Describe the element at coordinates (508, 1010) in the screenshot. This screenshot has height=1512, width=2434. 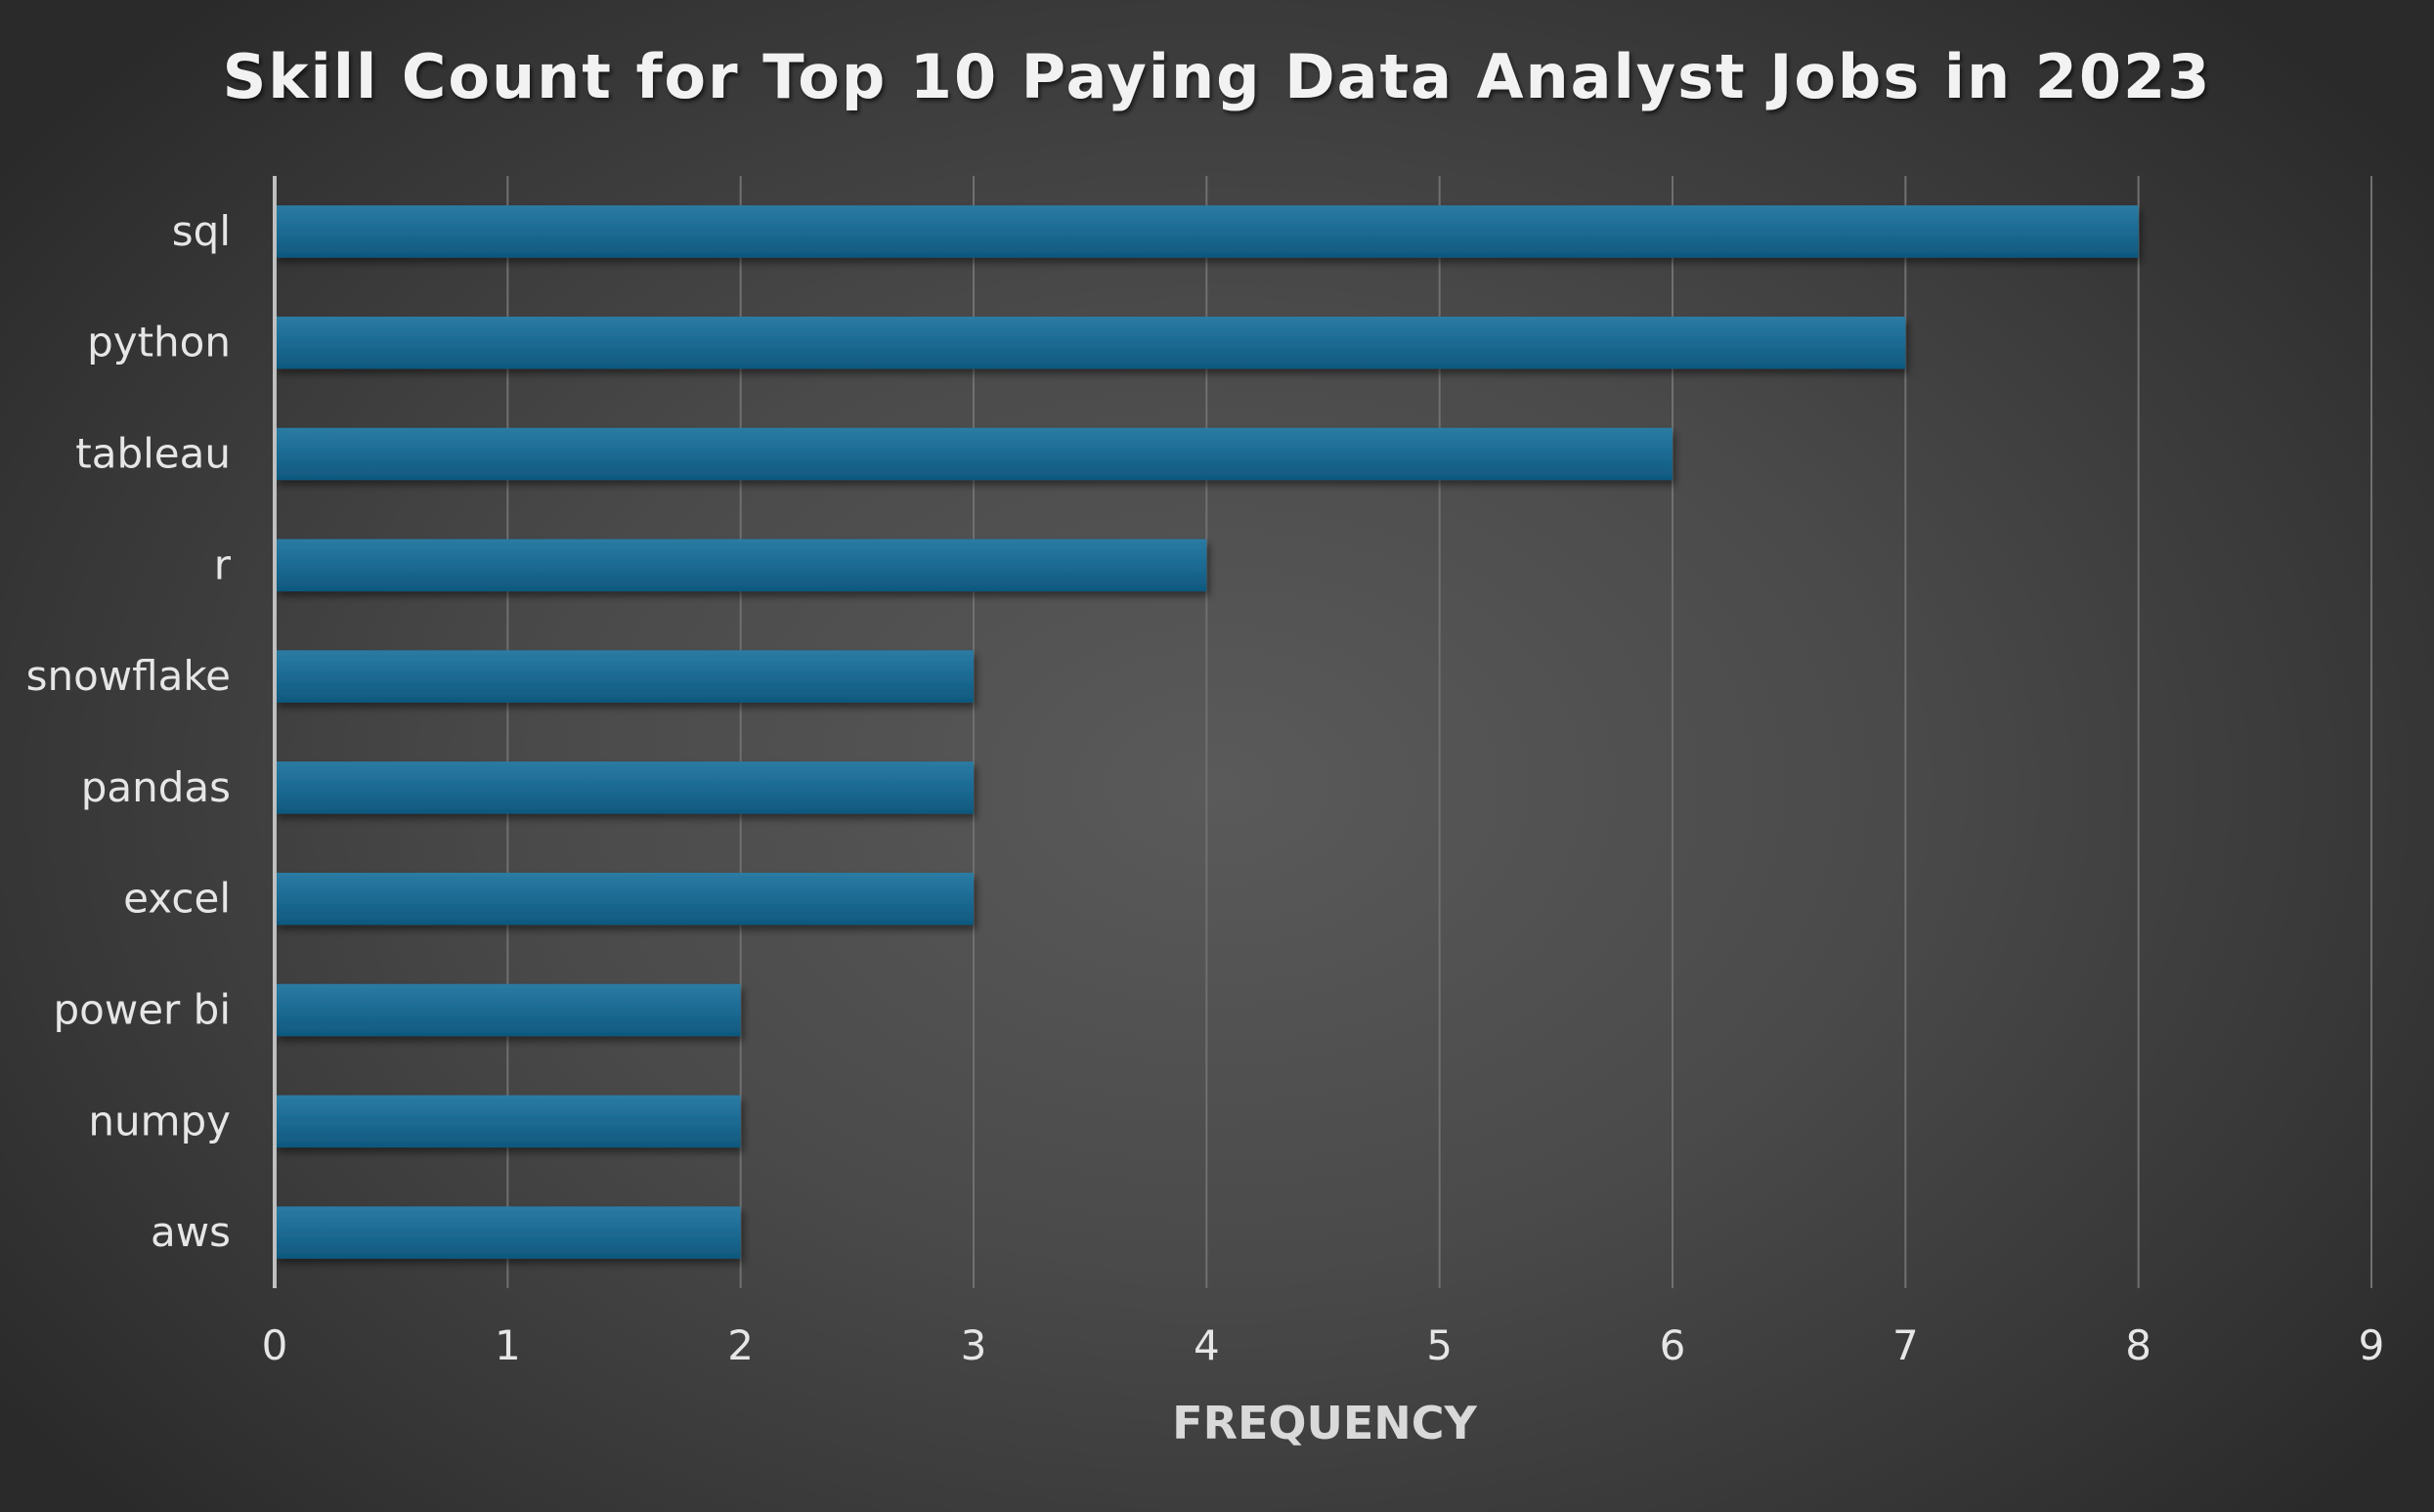
I see `bar-power-bi` at that location.